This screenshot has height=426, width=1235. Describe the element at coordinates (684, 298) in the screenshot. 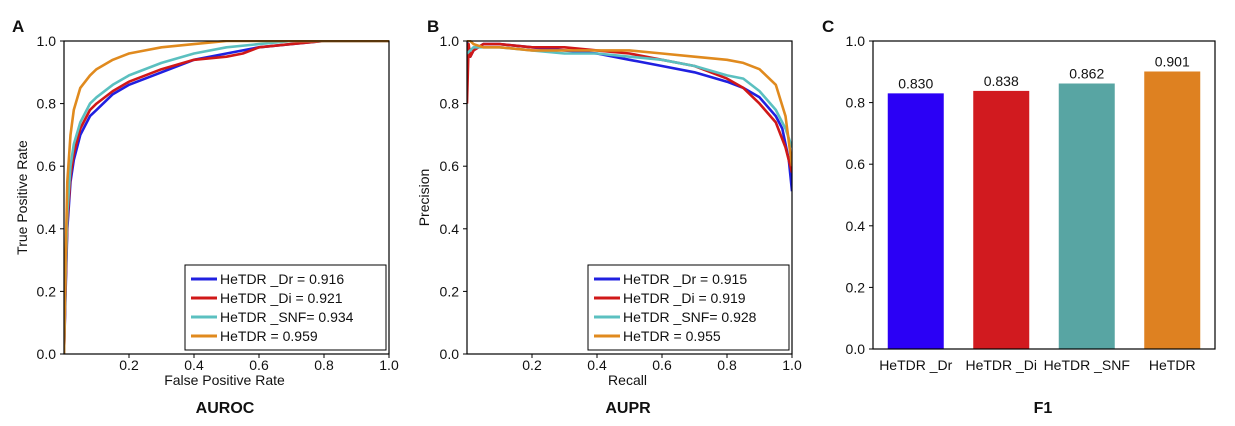

I see `legend-label: HeTDR _Di = 0.919` at that location.